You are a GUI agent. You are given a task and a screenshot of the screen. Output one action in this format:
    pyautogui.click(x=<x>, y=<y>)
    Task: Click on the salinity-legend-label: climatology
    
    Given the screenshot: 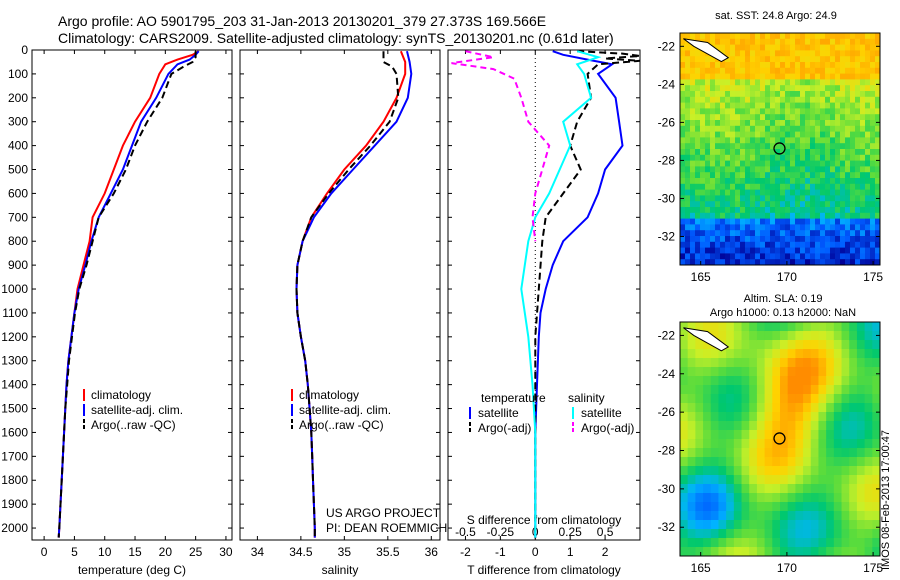 What is the action you would take?
    pyautogui.click(x=329, y=395)
    